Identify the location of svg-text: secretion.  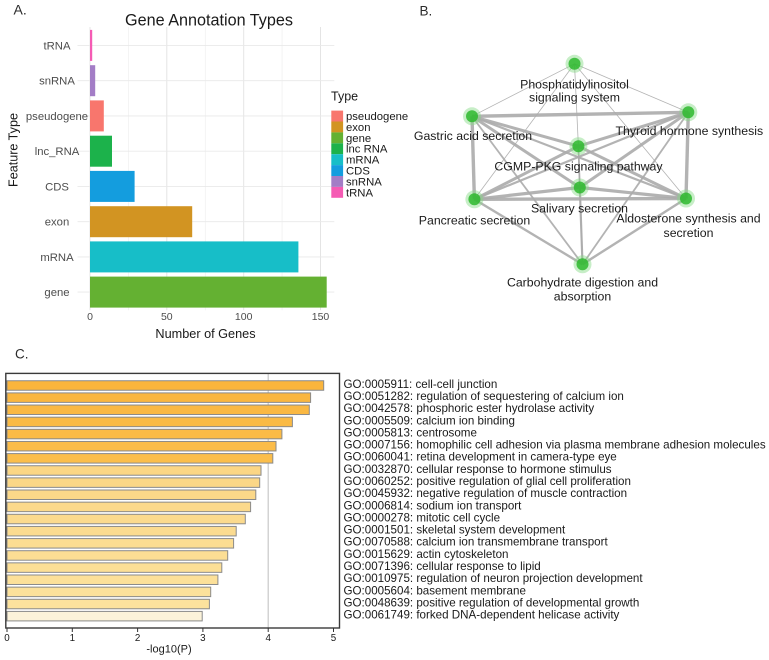
(689, 233).